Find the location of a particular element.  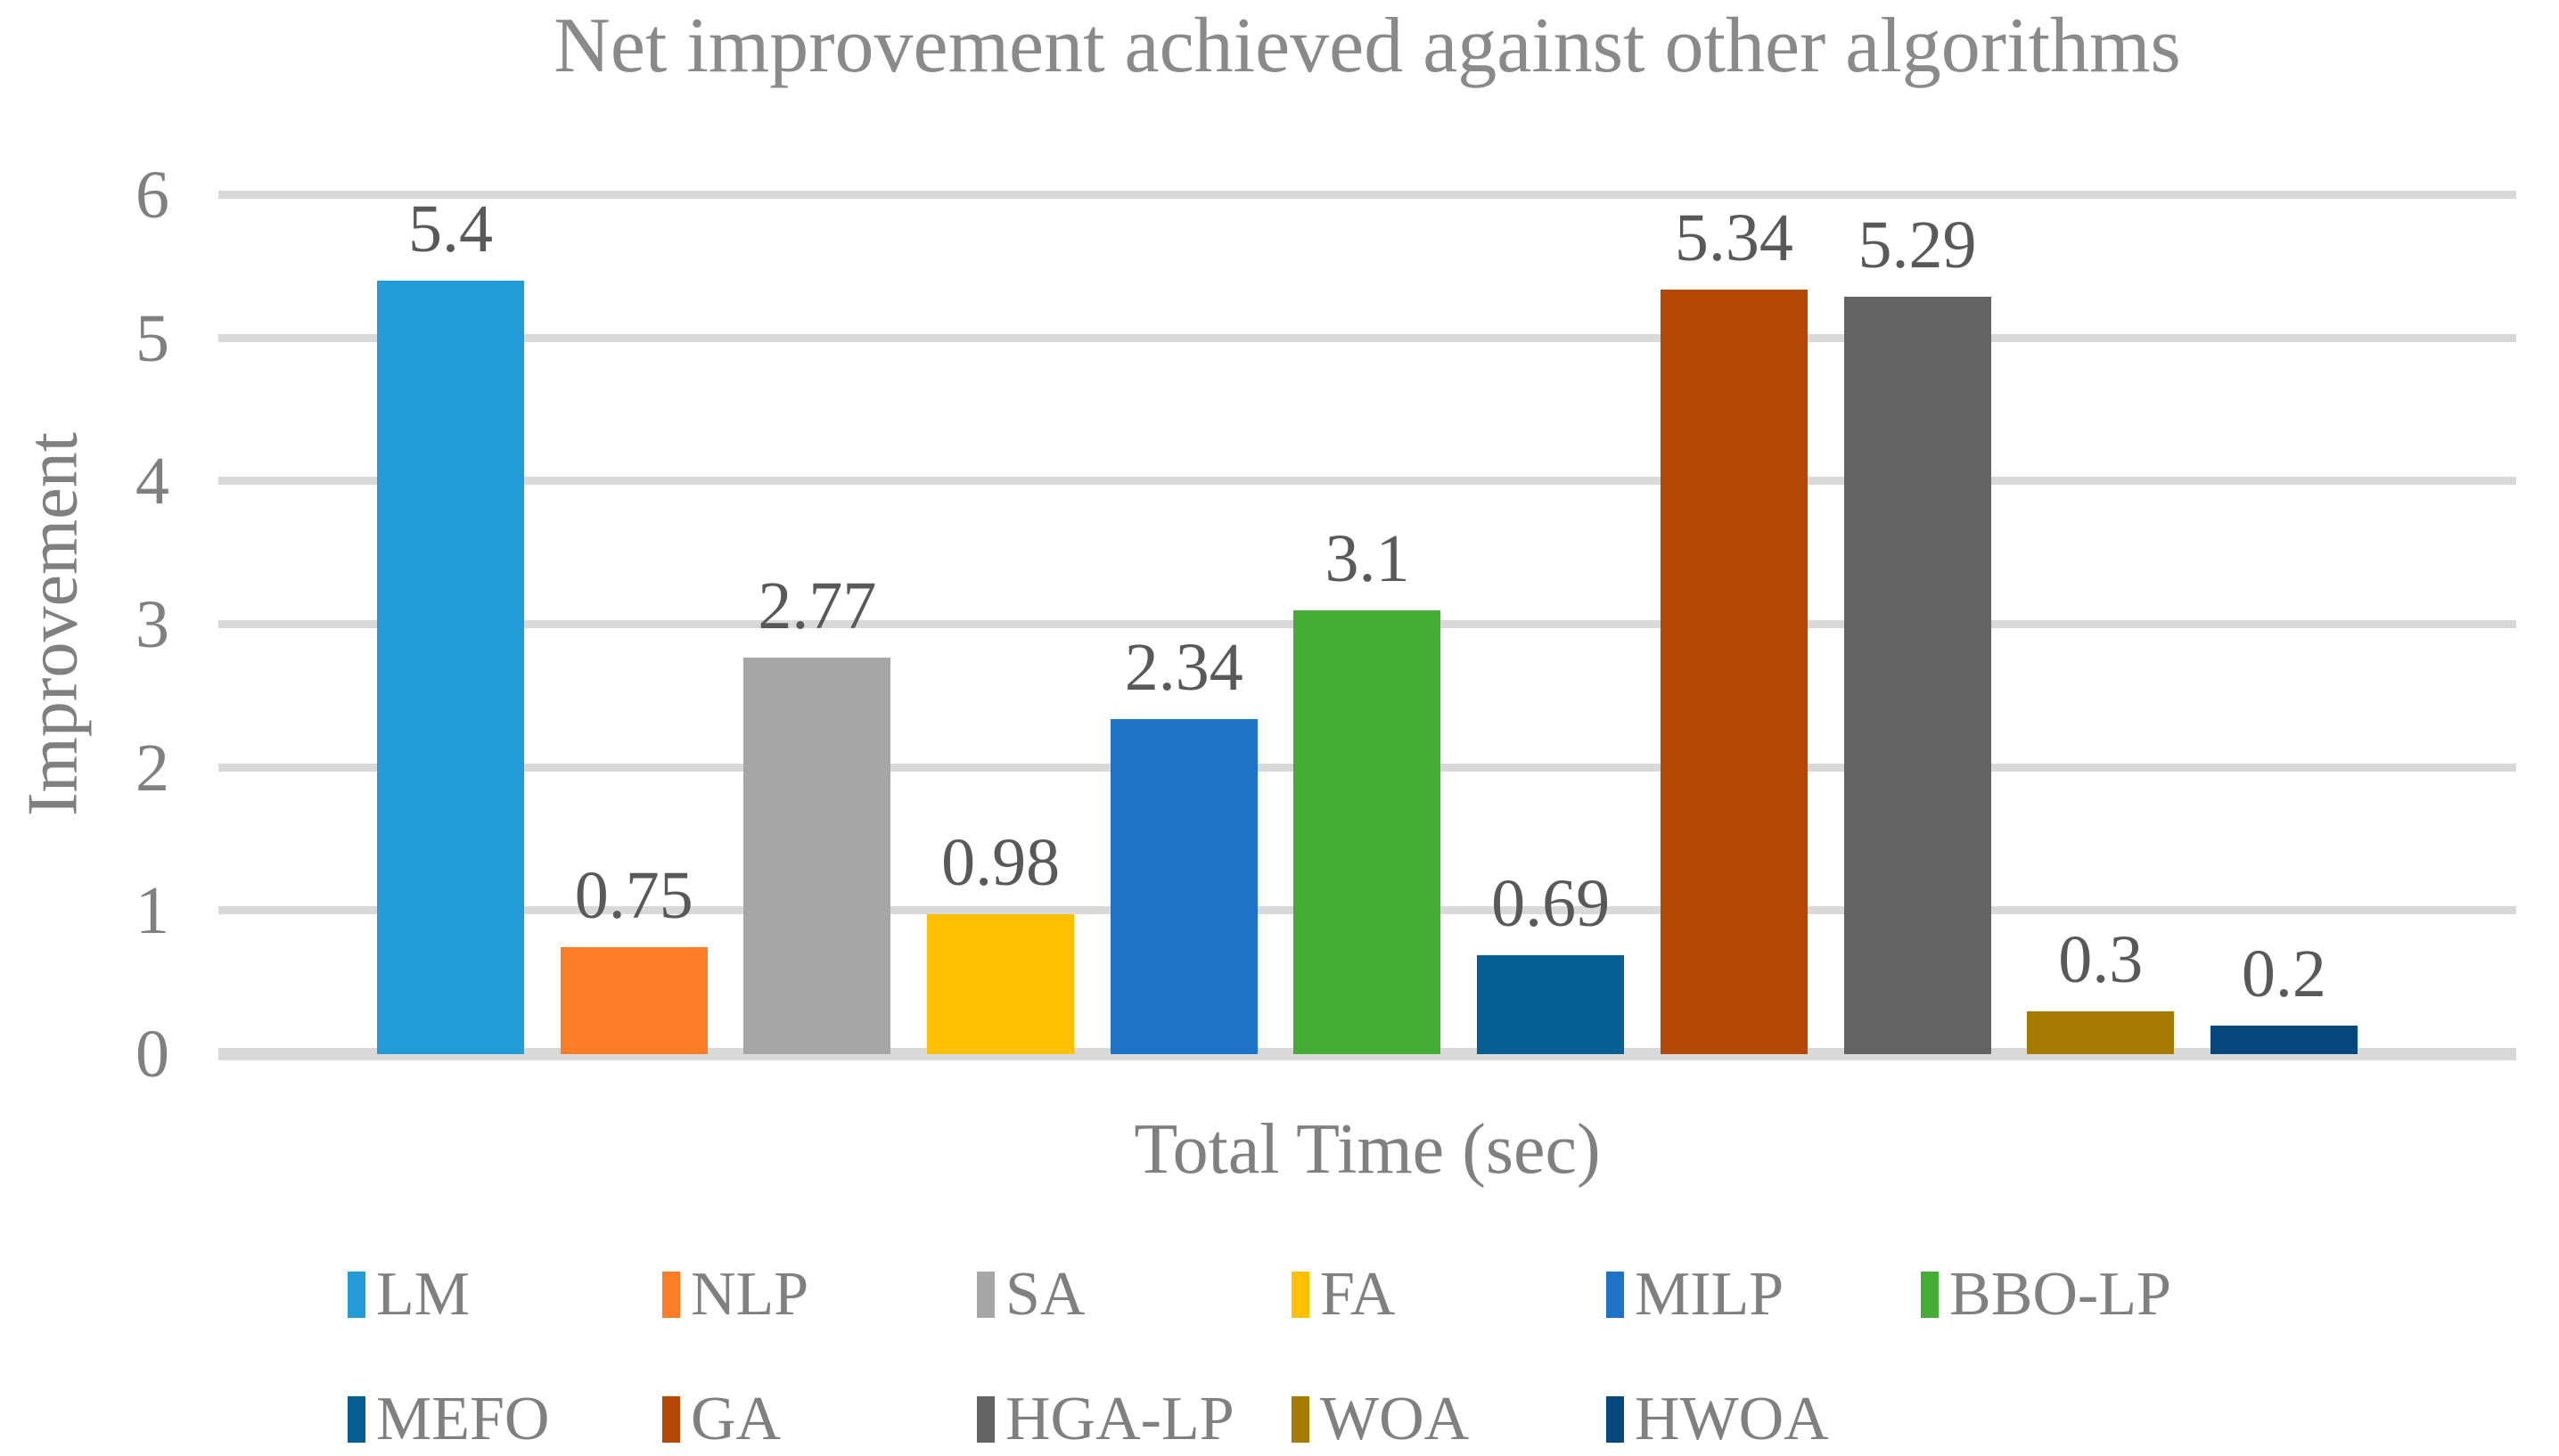

legend-item-mefo: MEFO is located at coordinates (505, 1419).